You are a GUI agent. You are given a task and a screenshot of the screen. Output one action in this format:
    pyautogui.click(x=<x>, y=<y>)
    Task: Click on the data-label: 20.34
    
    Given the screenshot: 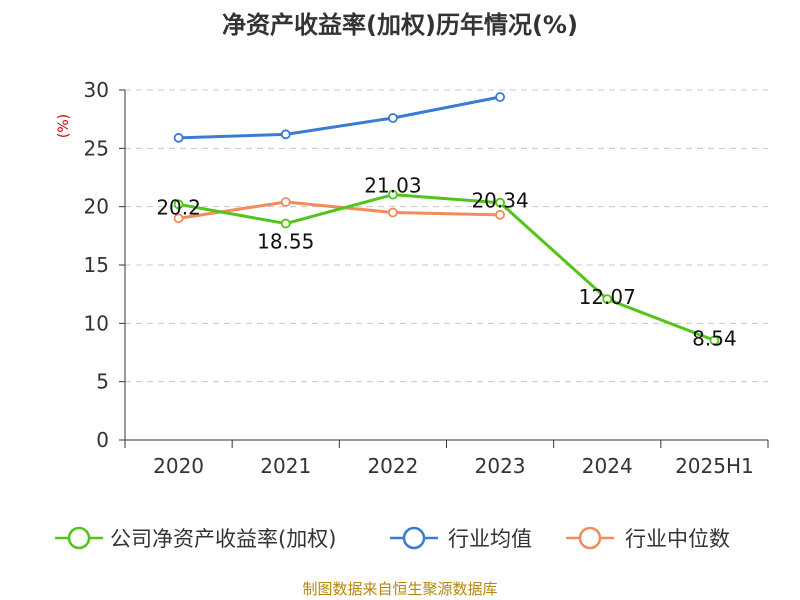 What is the action you would take?
    pyautogui.click(x=499, y=201)
    